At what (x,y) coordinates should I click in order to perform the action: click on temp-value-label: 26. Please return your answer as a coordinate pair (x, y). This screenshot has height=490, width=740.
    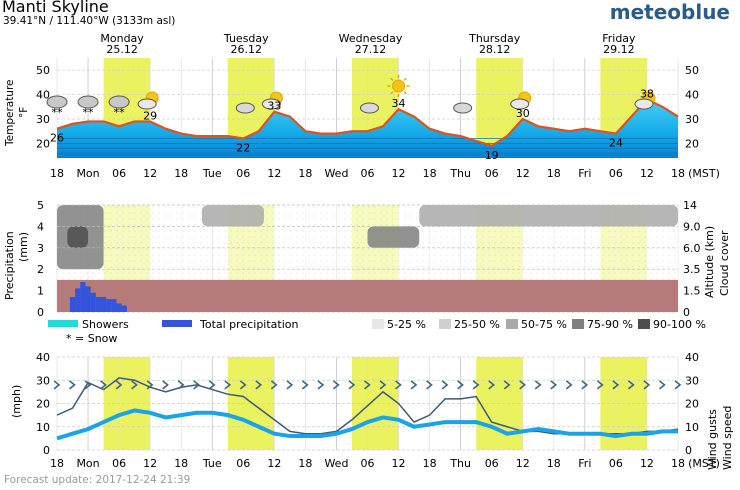
    Looking at the image, I should click on (57, 138).